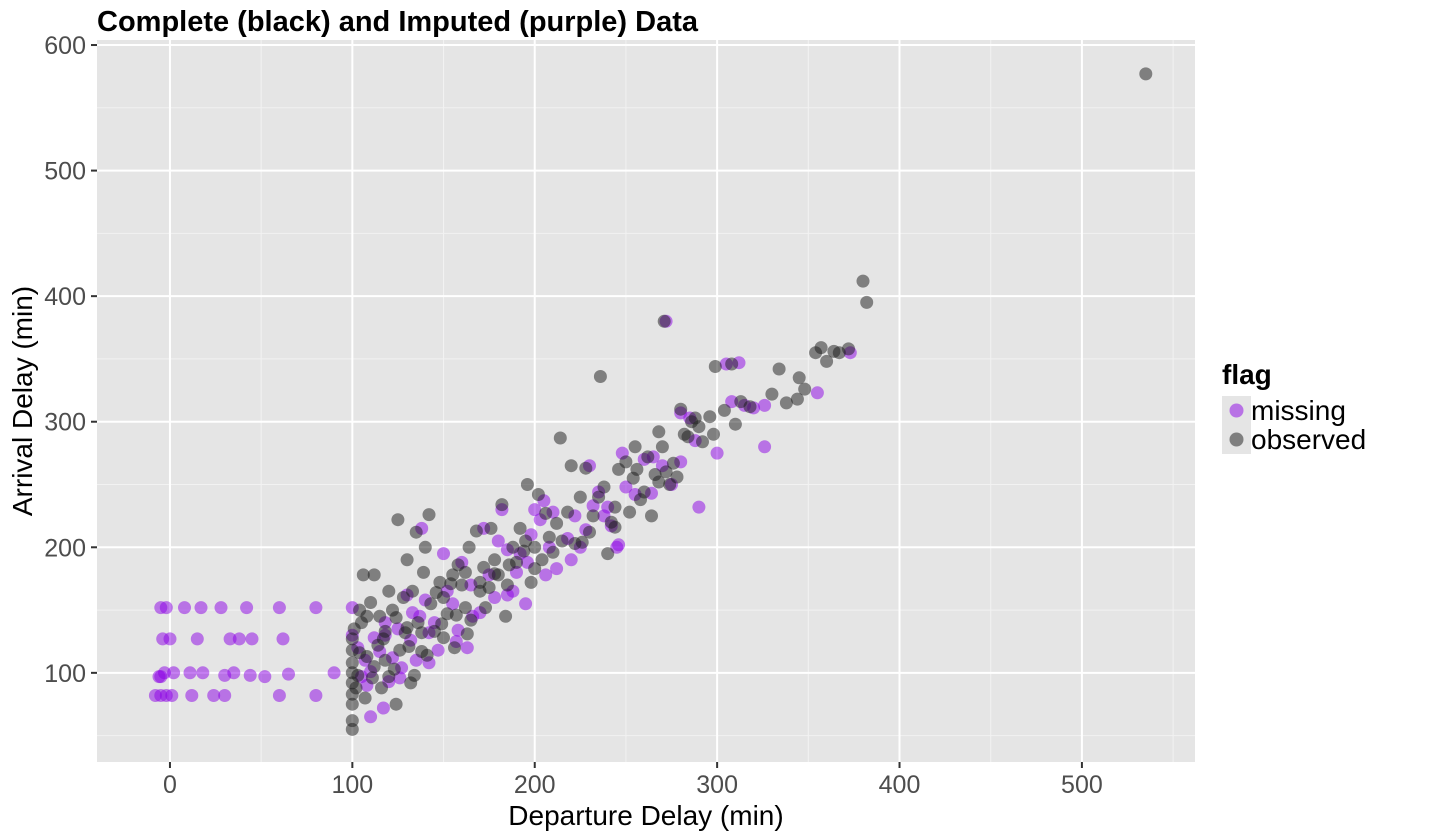 The width and height of the screenshot is (1440, 840). What do you see at coordinates (65, 674) in the screenshot?
I see `y-tick-label: 100` at bounding box center [65, 674].